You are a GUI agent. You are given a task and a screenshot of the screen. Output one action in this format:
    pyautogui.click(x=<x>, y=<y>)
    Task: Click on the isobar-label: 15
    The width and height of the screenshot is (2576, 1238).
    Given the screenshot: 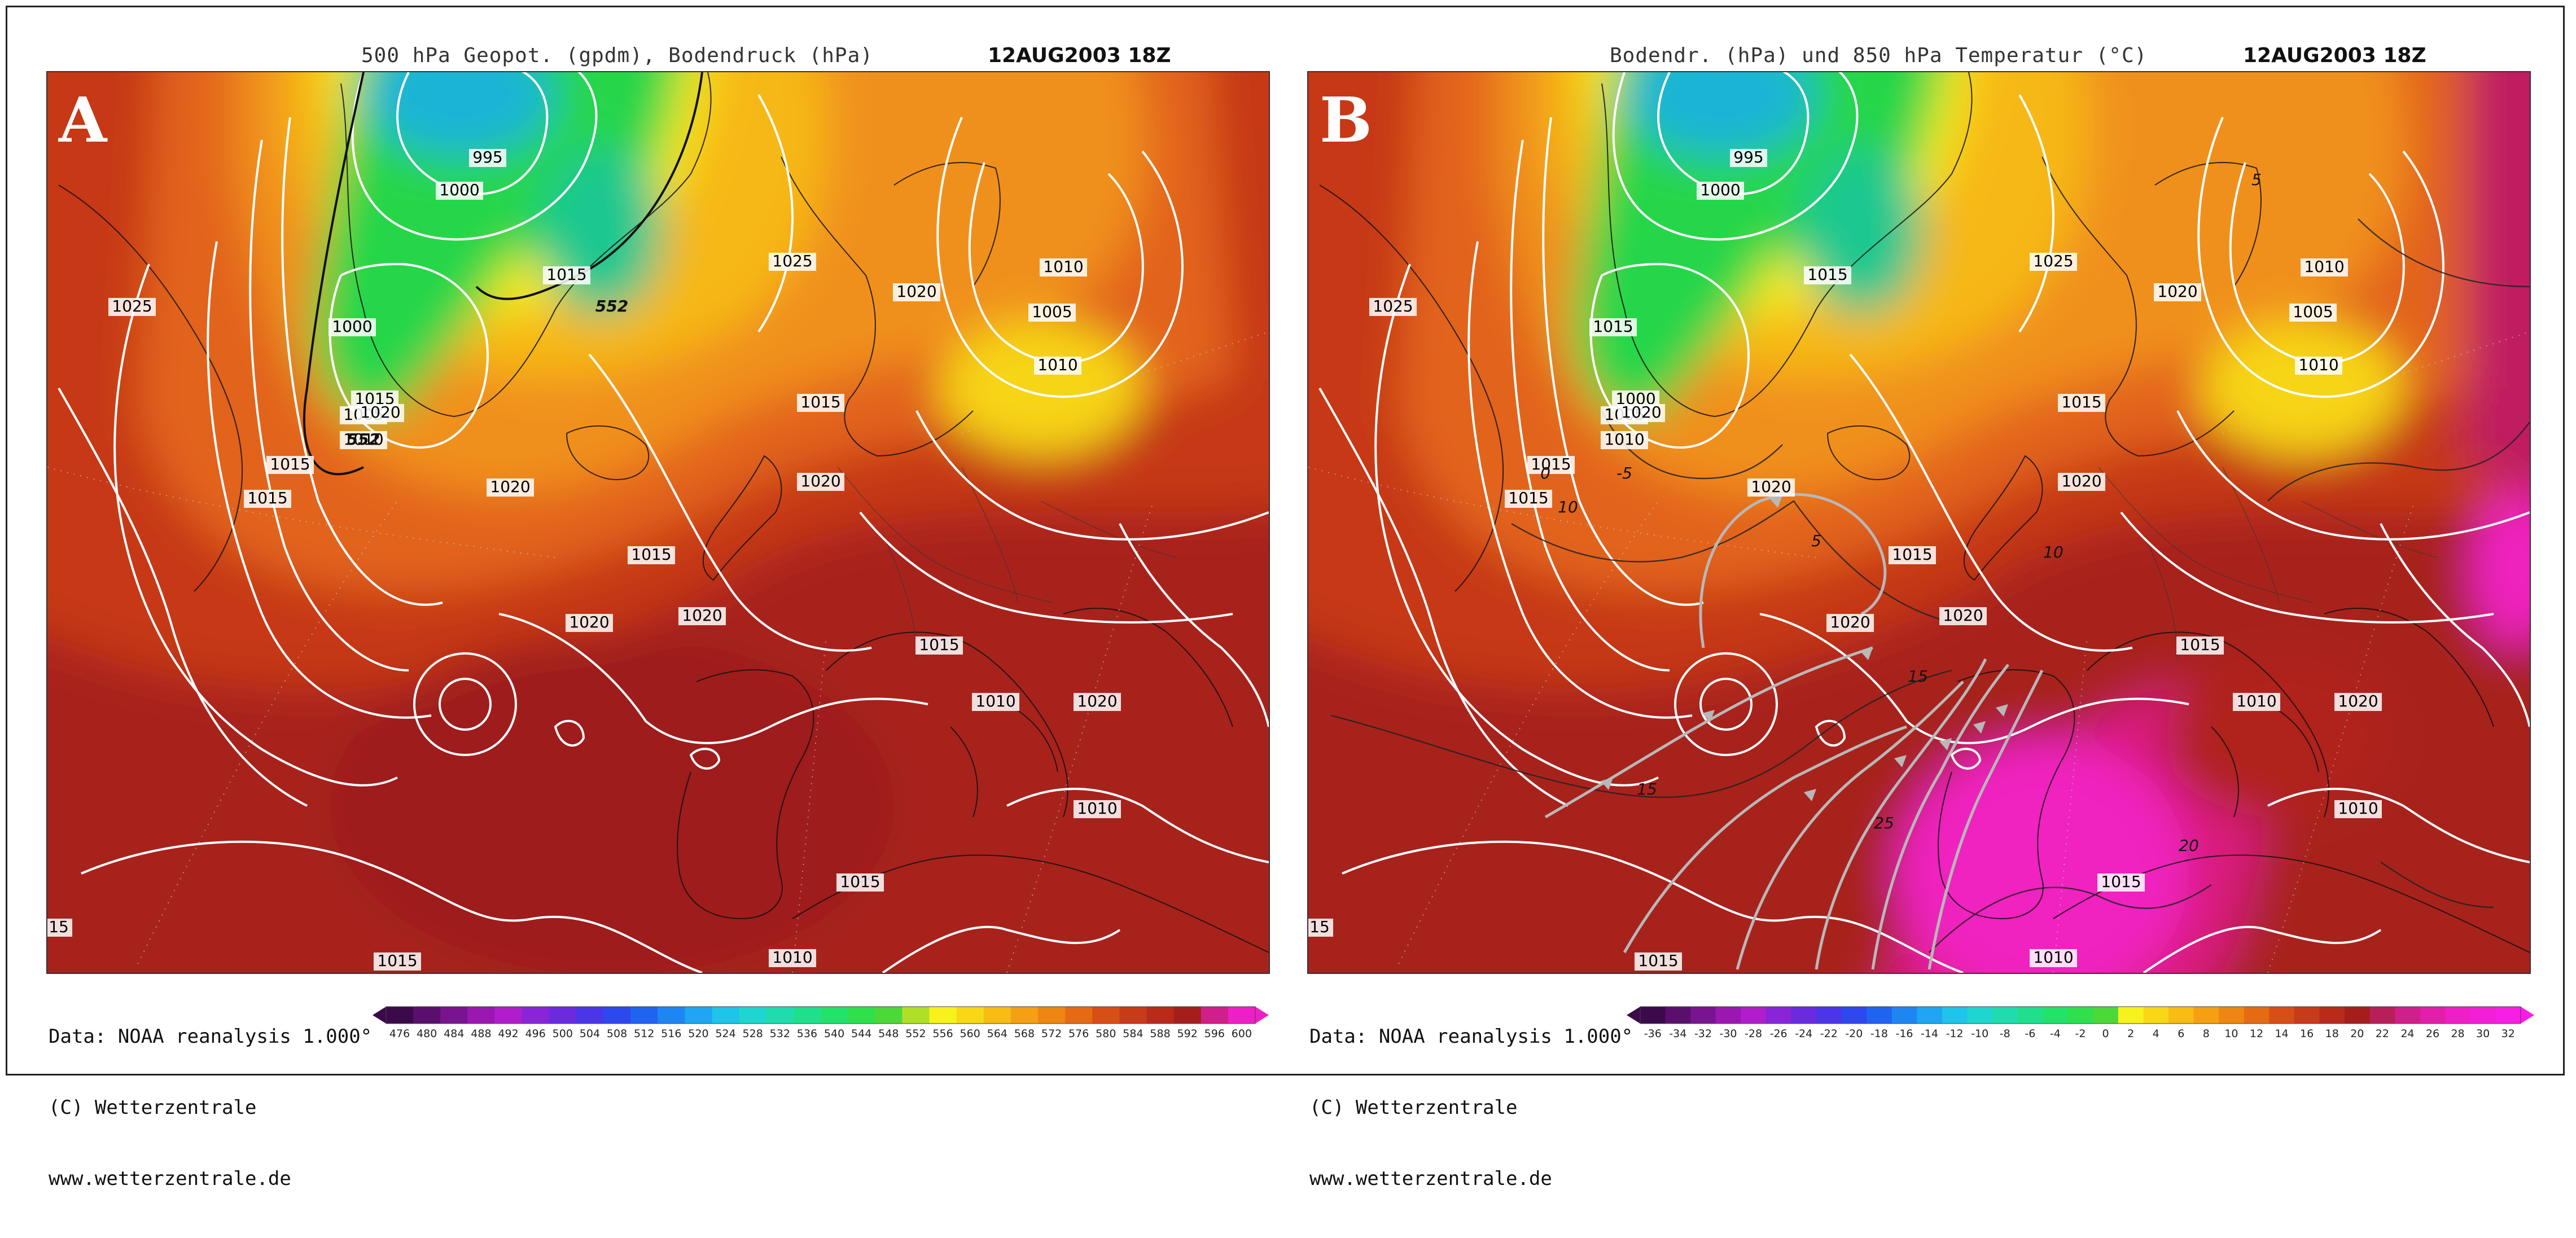 What is the action you would take?
    pyautogui.click(x=59, y=927)
    